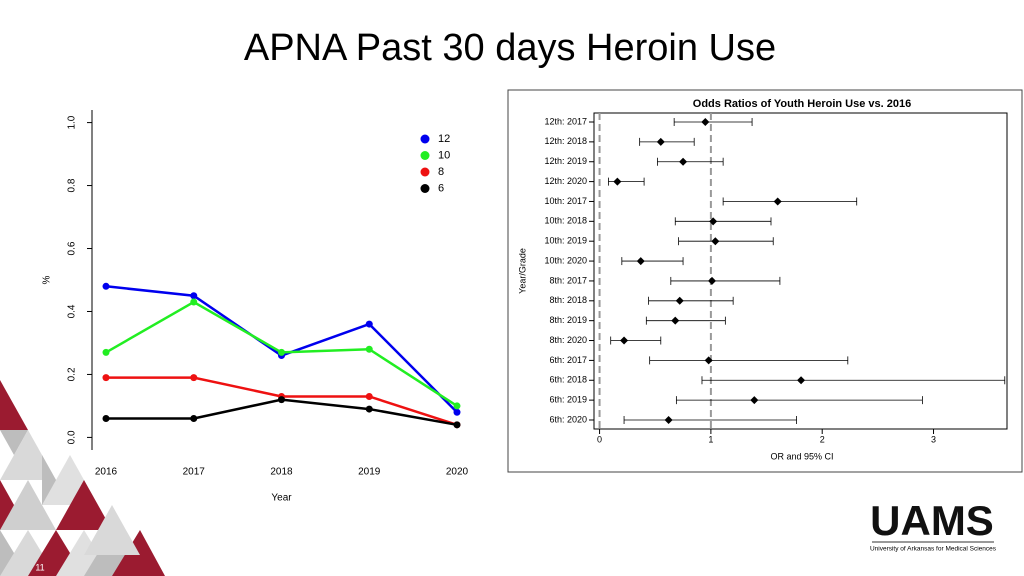 The height and width of the screenshot is (576, 1024). Describe the element at coordinates (47, 279) in the screenshot. I see `y-axis-label: %` at that location.